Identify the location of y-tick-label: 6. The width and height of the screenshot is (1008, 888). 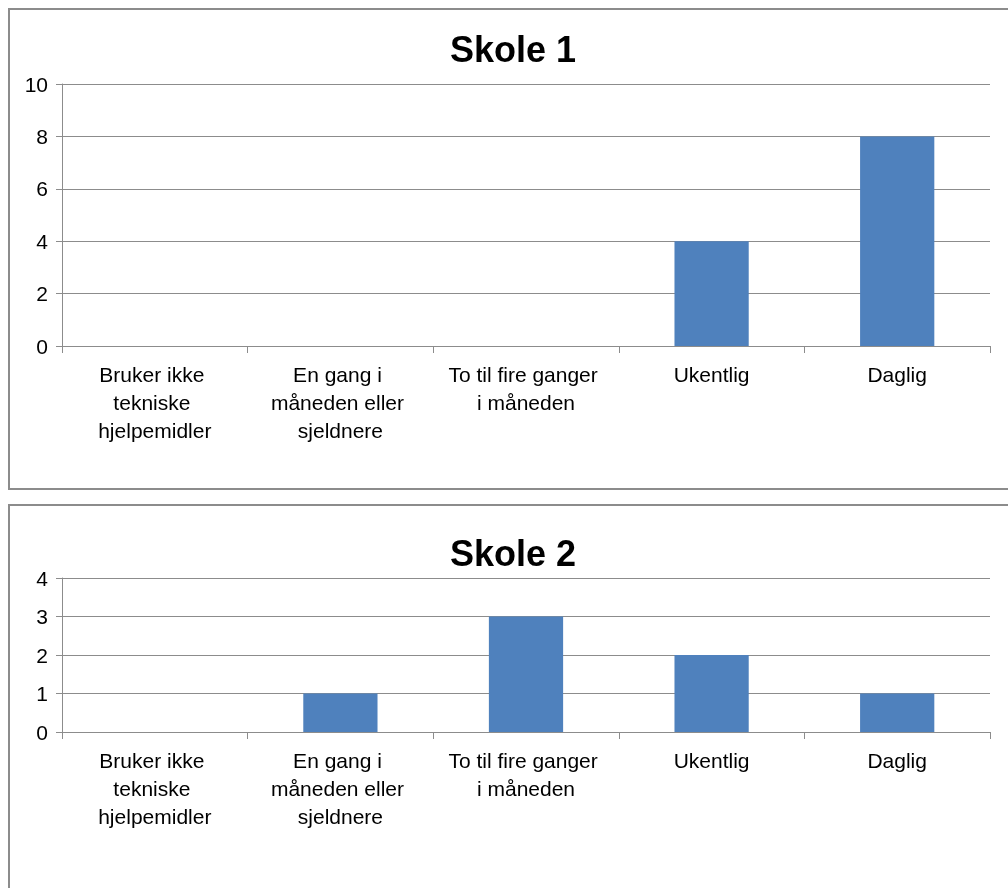
(42, 189).